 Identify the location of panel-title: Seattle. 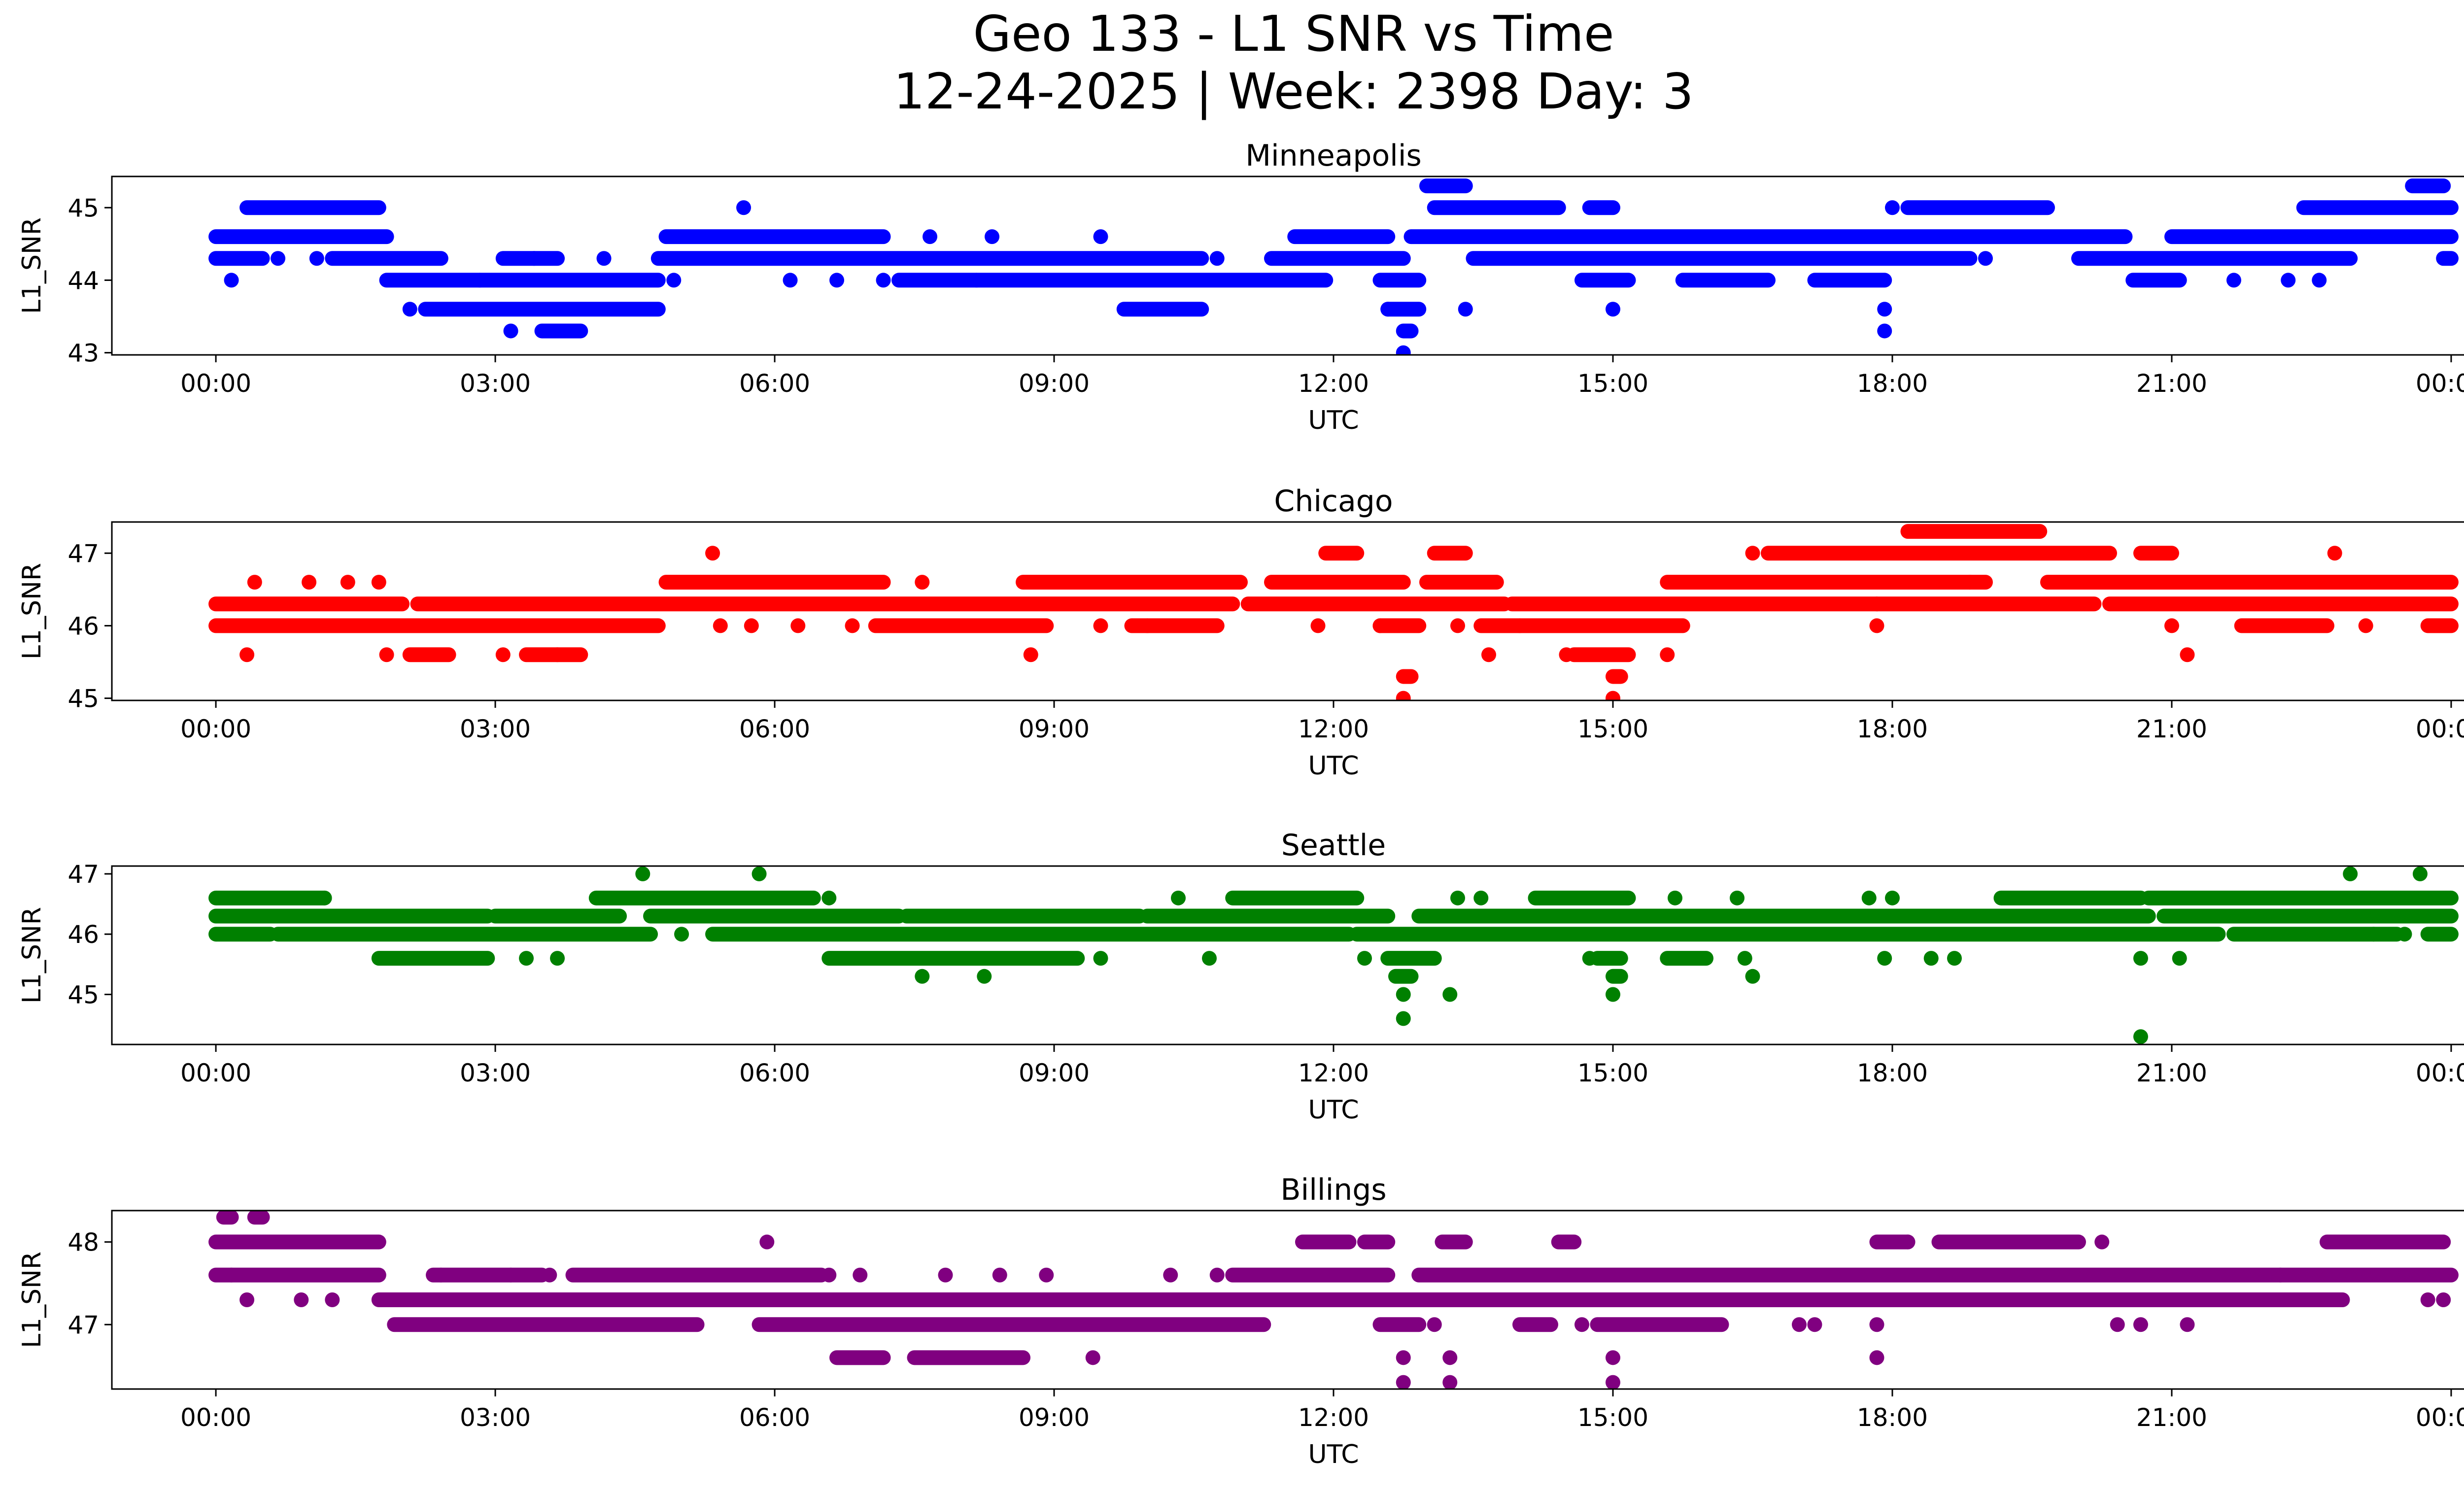
(1333, 845).